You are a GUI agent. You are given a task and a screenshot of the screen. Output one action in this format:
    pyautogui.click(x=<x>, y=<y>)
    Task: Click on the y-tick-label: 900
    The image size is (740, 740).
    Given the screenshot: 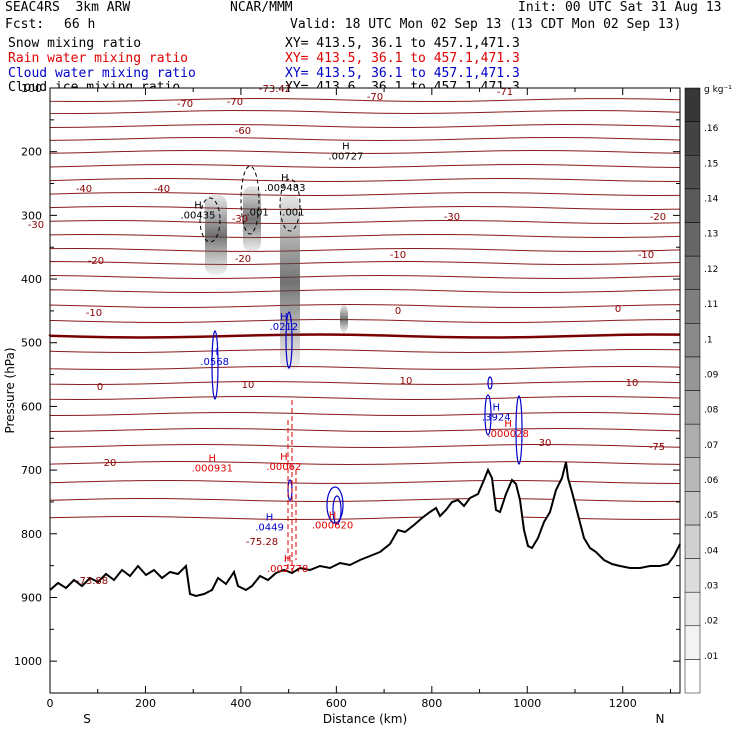 What is the action you would take?
    pyautogui.click(x=31, y=597)
    